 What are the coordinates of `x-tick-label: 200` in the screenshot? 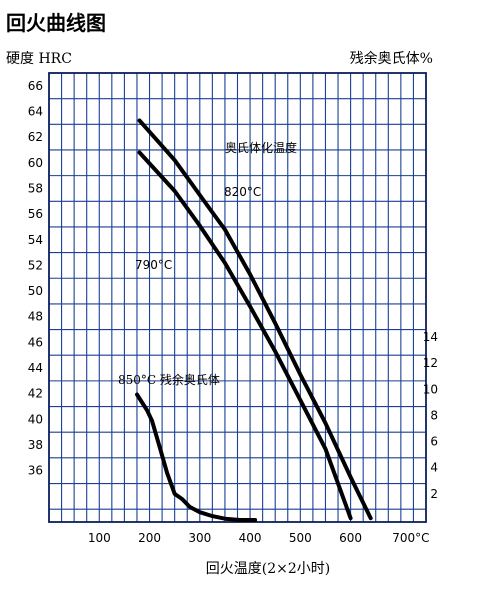 It's located at (149, 538).